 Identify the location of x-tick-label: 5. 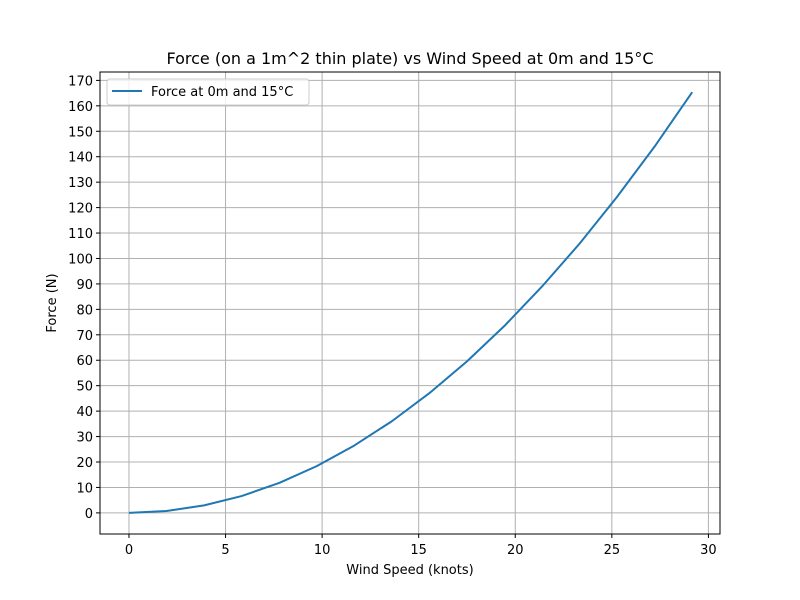
(225, 550).